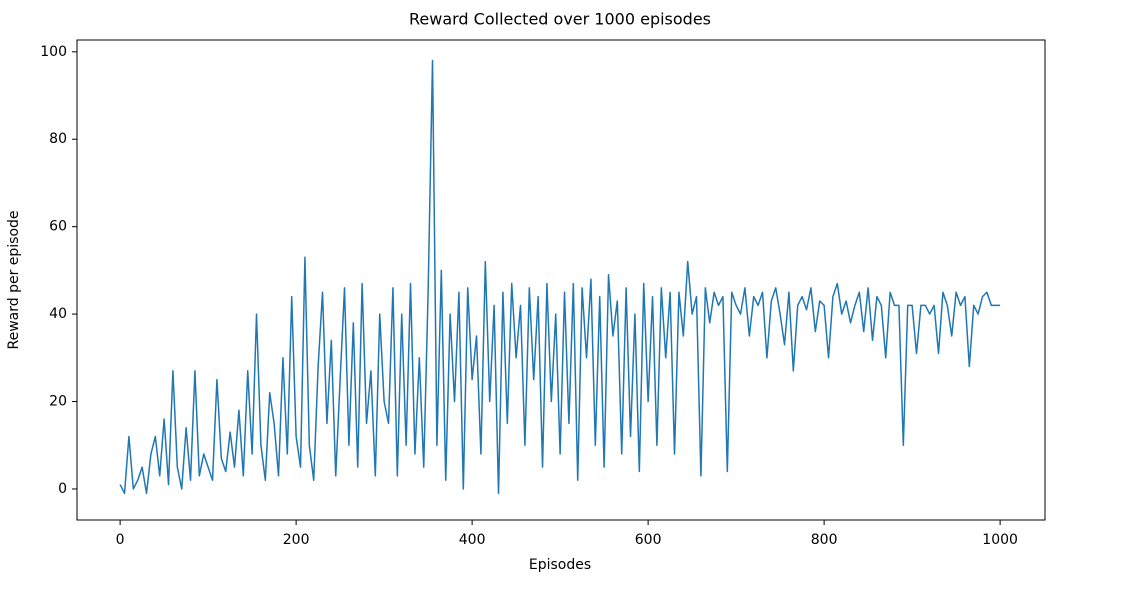  I want to click on x-tick-label: 400, so click(472, 540).